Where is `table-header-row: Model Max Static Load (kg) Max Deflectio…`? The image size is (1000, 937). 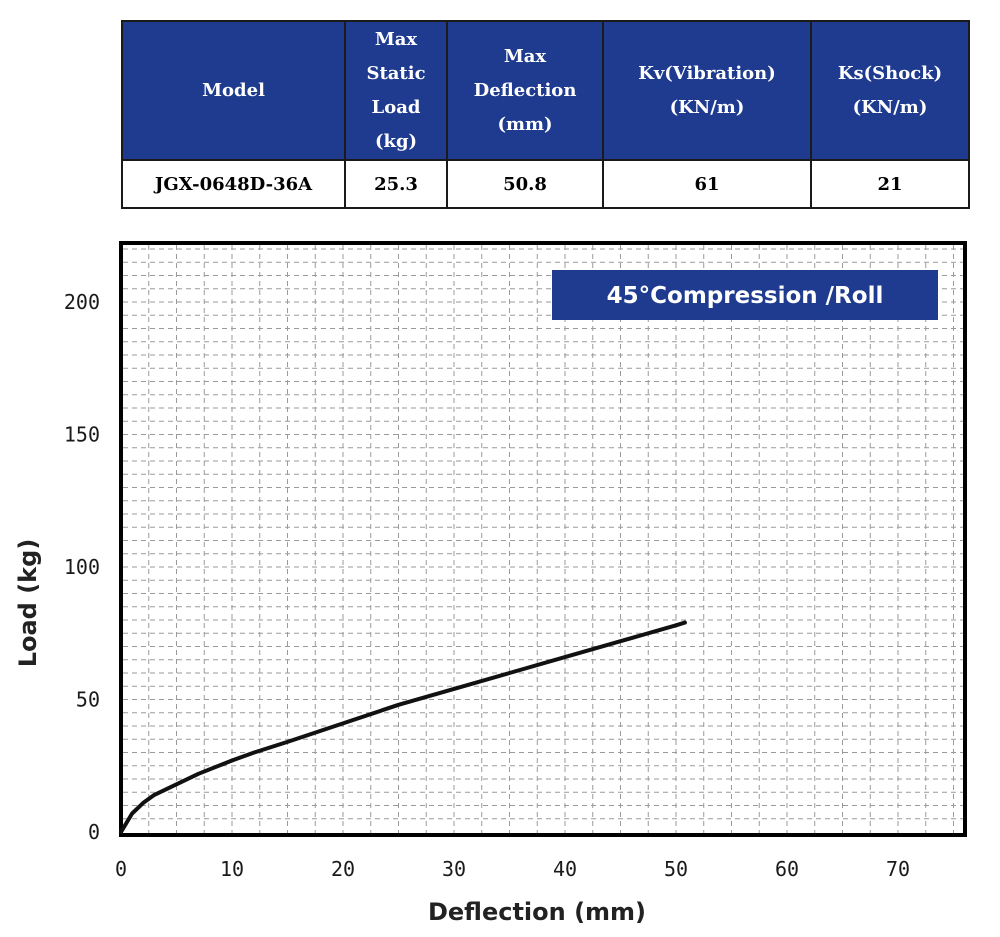
table-header-row: Model Max Static Load (kg) Max Deflectio… is located at coordinates (545, 90).